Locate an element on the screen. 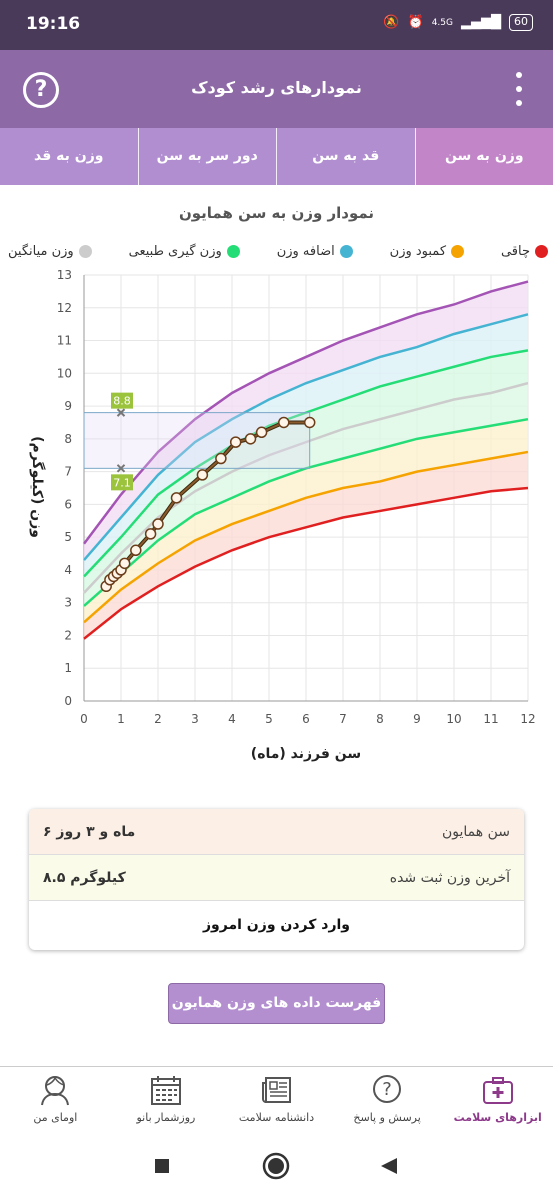  nav-my-profile: اومای من is located at coordinates (55, 1100).